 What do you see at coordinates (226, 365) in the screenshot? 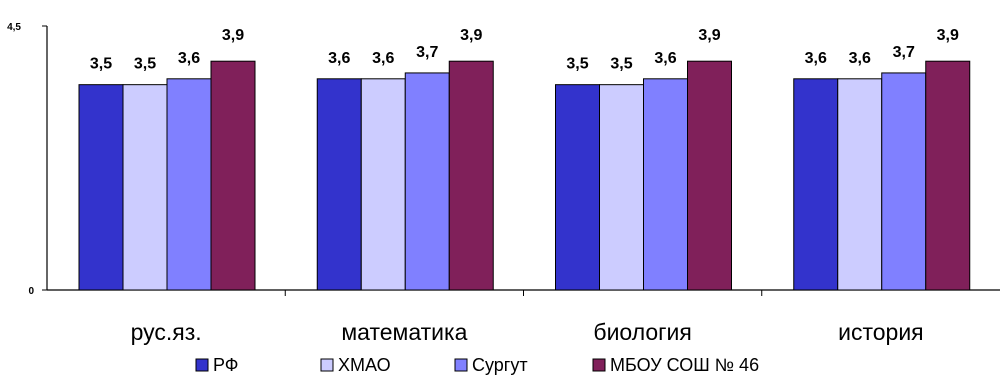
I see `legend-label: РФ` at bounding box center [226, 365].